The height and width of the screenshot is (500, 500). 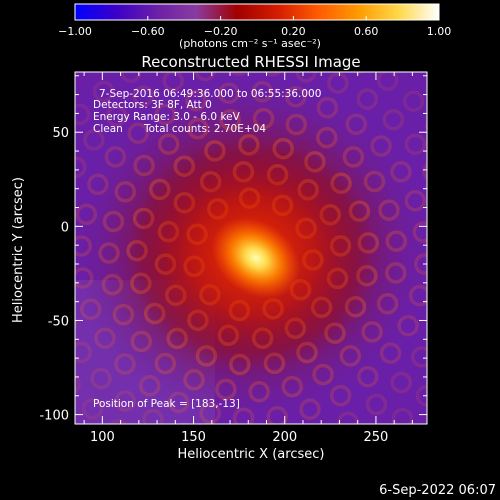 I want to click on x-axis-label: Heliocentric X (arcsec), so click(x=251, y=454).